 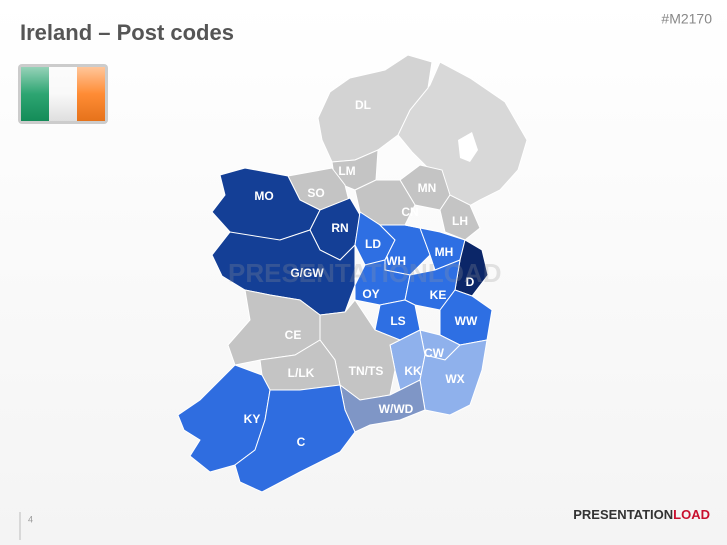 I want to click on region-label: MH, so click(x=444, y=252).